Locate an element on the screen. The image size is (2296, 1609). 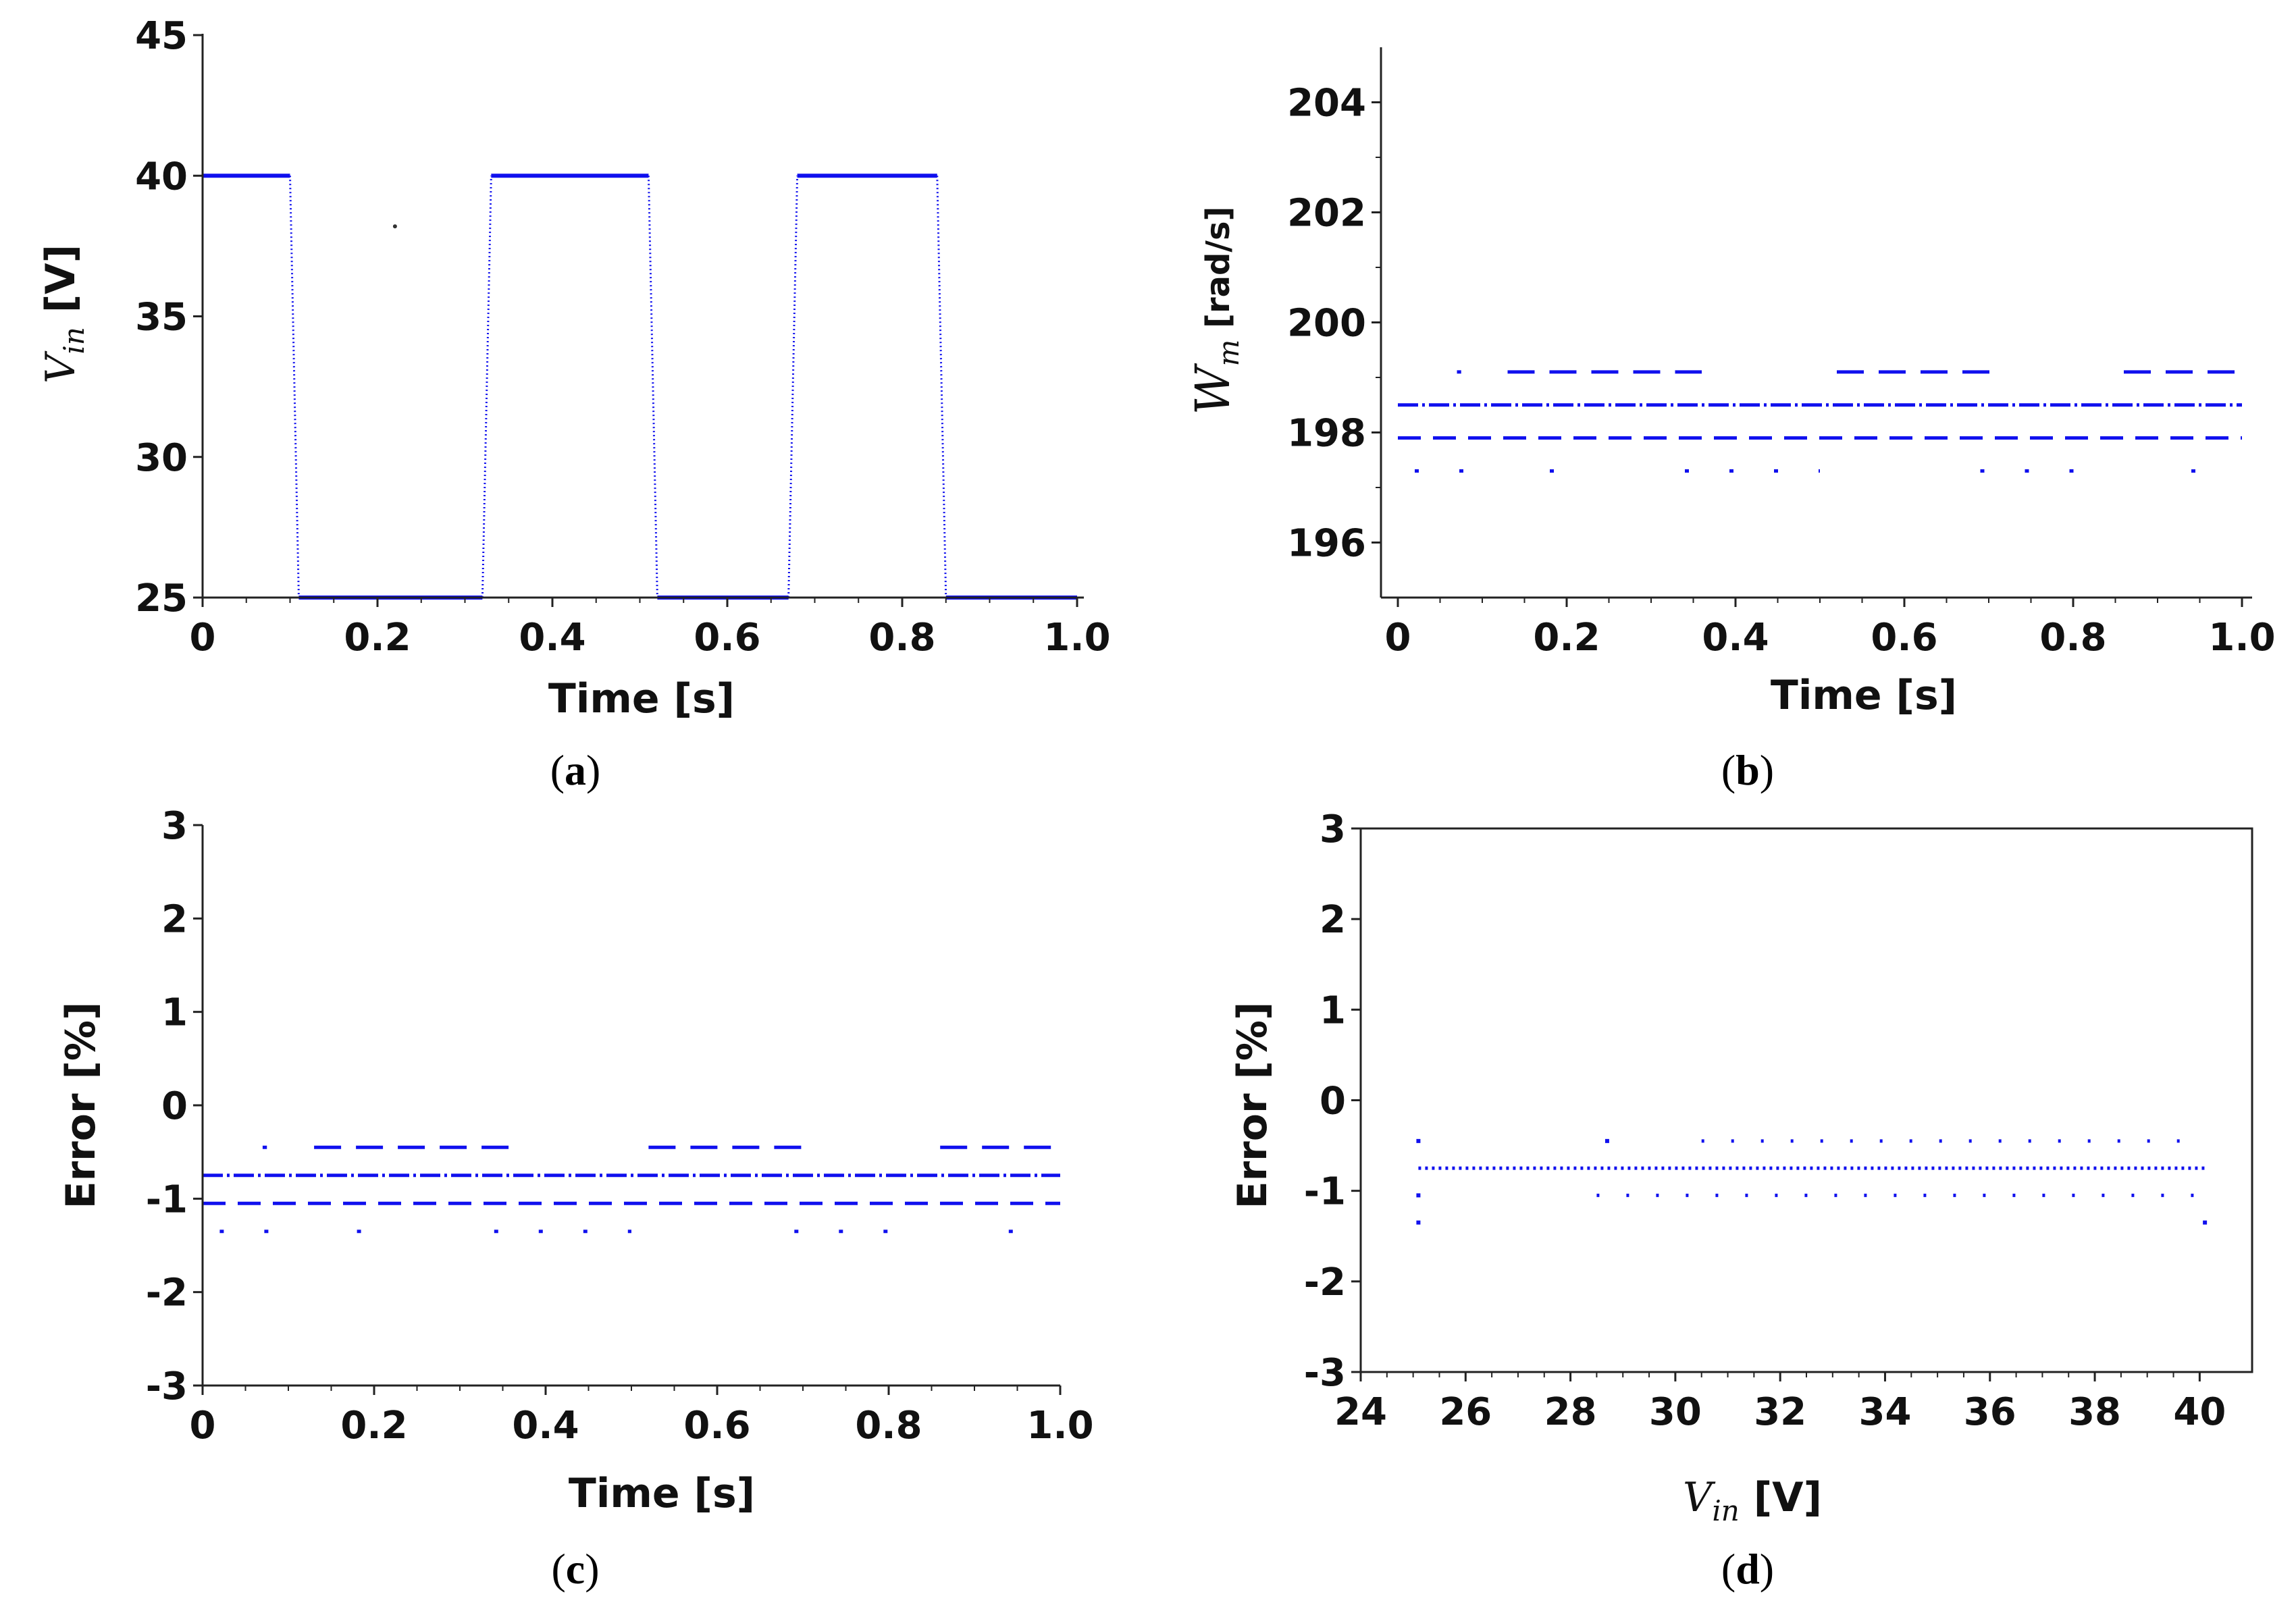
y-tick-label-a: 35 is located at coordinates (161, 318).